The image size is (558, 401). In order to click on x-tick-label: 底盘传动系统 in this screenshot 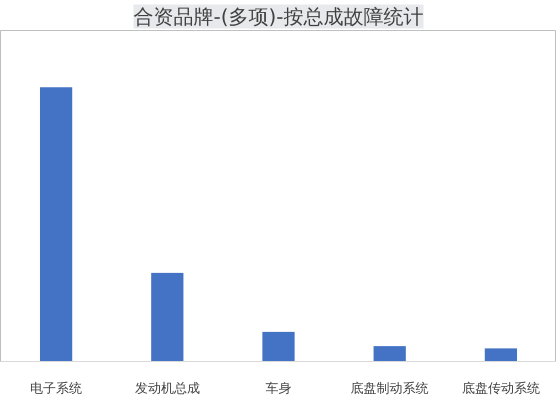, I will do `click(501, 389)`.